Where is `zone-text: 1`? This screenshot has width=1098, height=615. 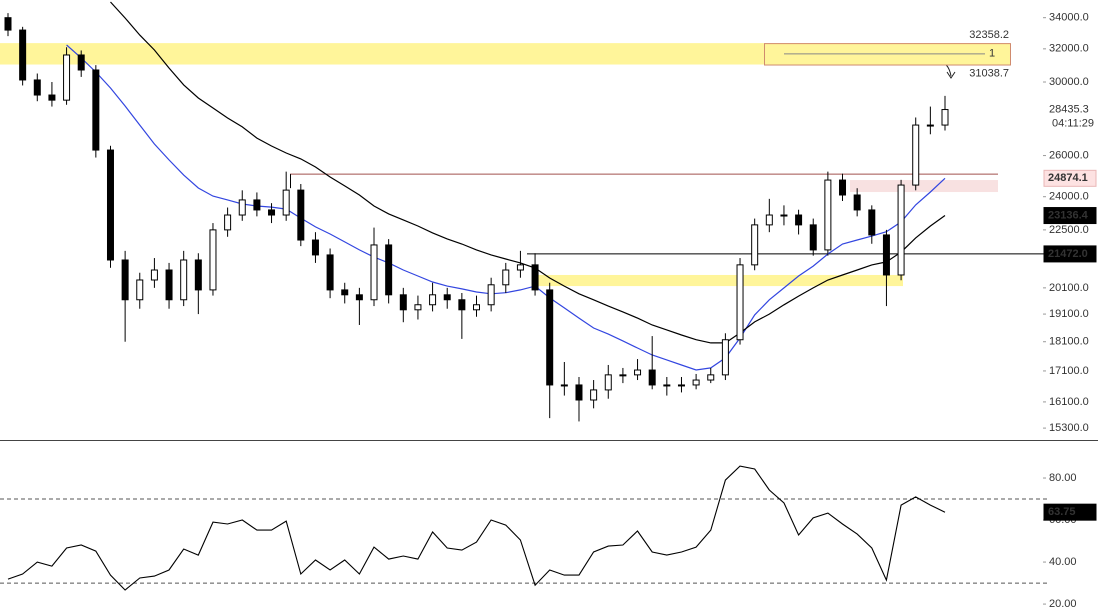 zone-text: 1 is located at coordinates (992, 54).